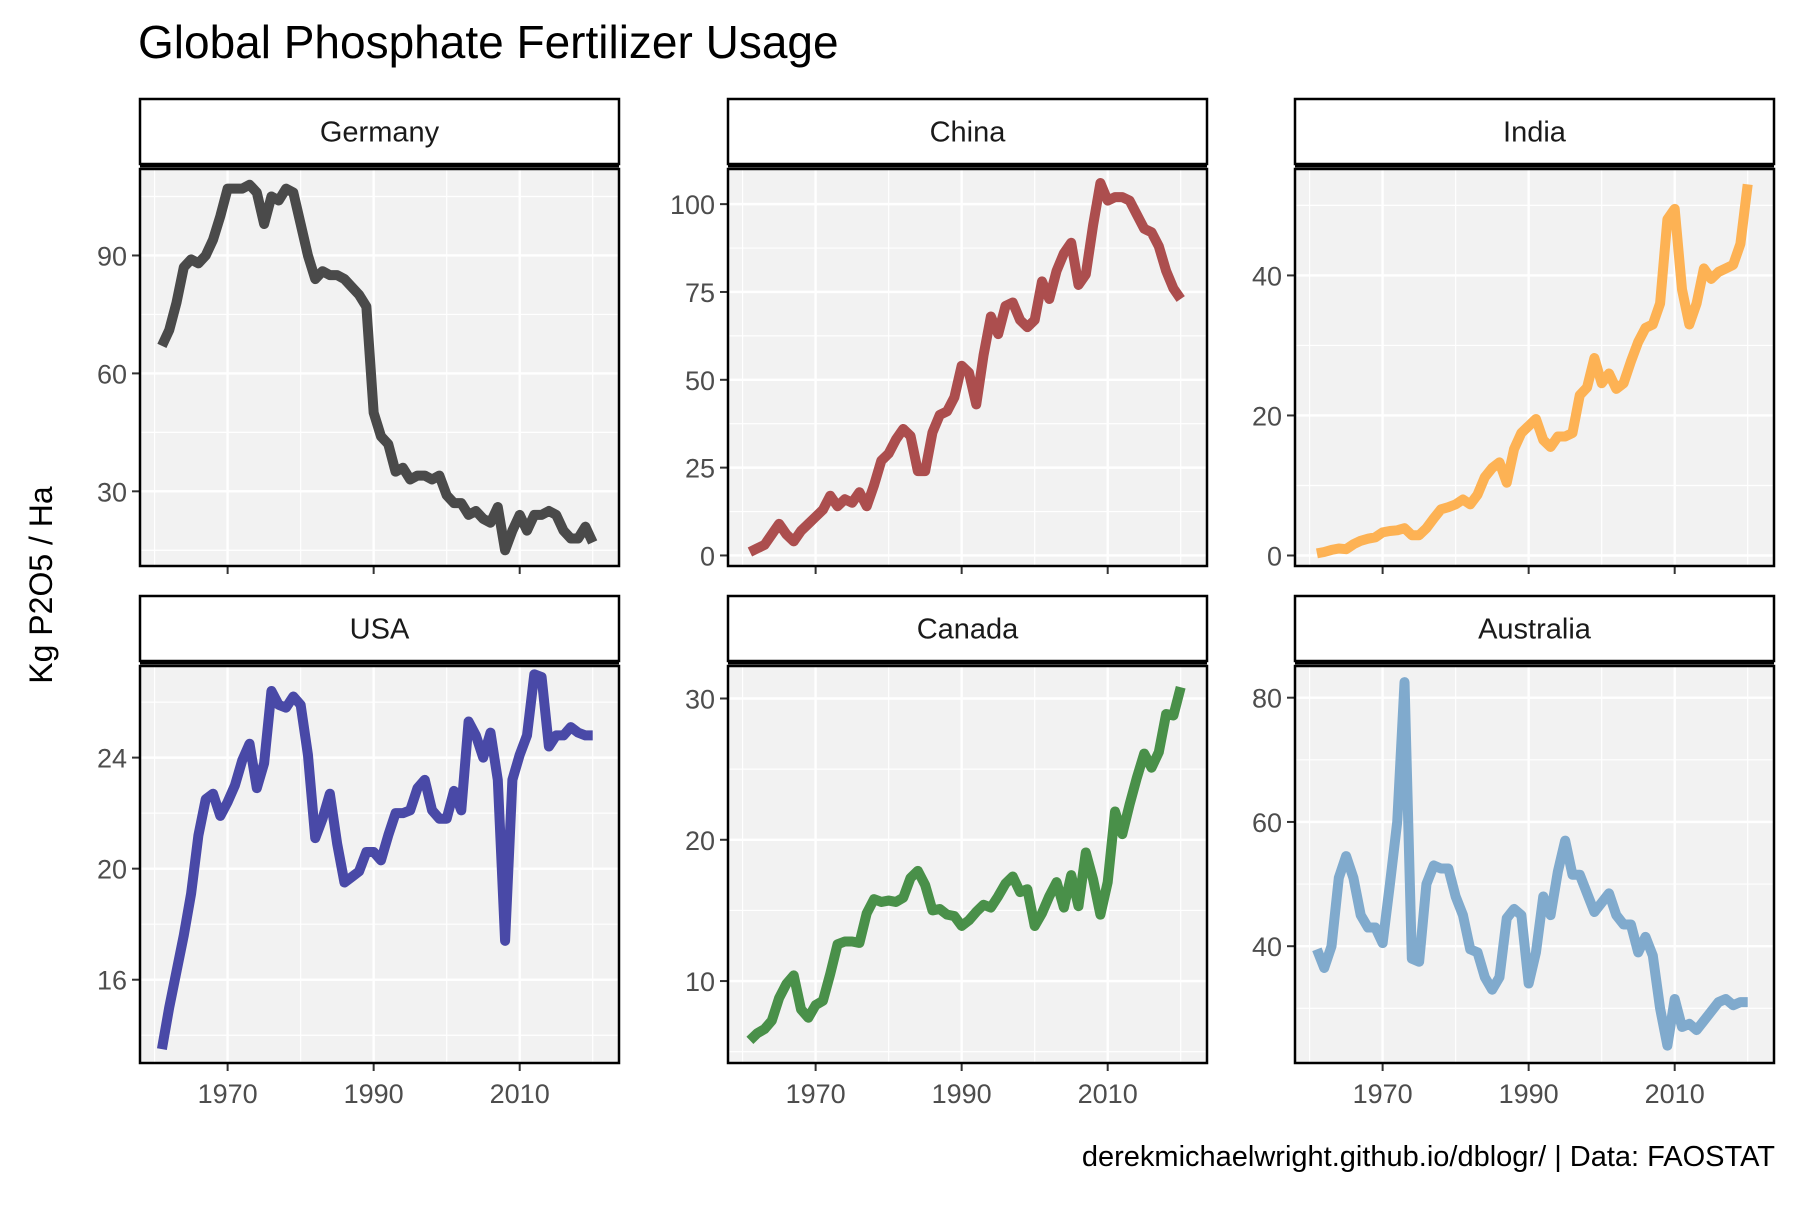 The width and height of the screenshot is (1800, 1205). What do you see at coordinates (112, 981) in the screenshot?
I see `y-tick-label: 16` at bounding box center [112, 981].